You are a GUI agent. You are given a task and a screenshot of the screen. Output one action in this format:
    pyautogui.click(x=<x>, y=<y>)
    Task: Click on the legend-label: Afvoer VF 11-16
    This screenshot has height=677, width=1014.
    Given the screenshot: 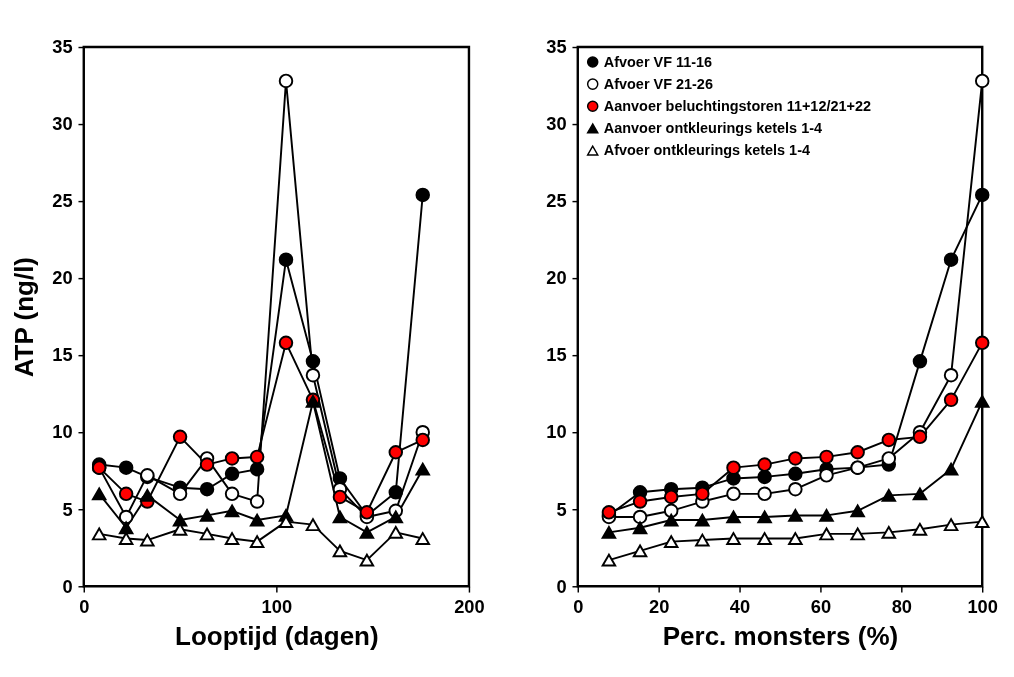 What is the action you would take?
    pyautogui.click(x=658, y=61)
    